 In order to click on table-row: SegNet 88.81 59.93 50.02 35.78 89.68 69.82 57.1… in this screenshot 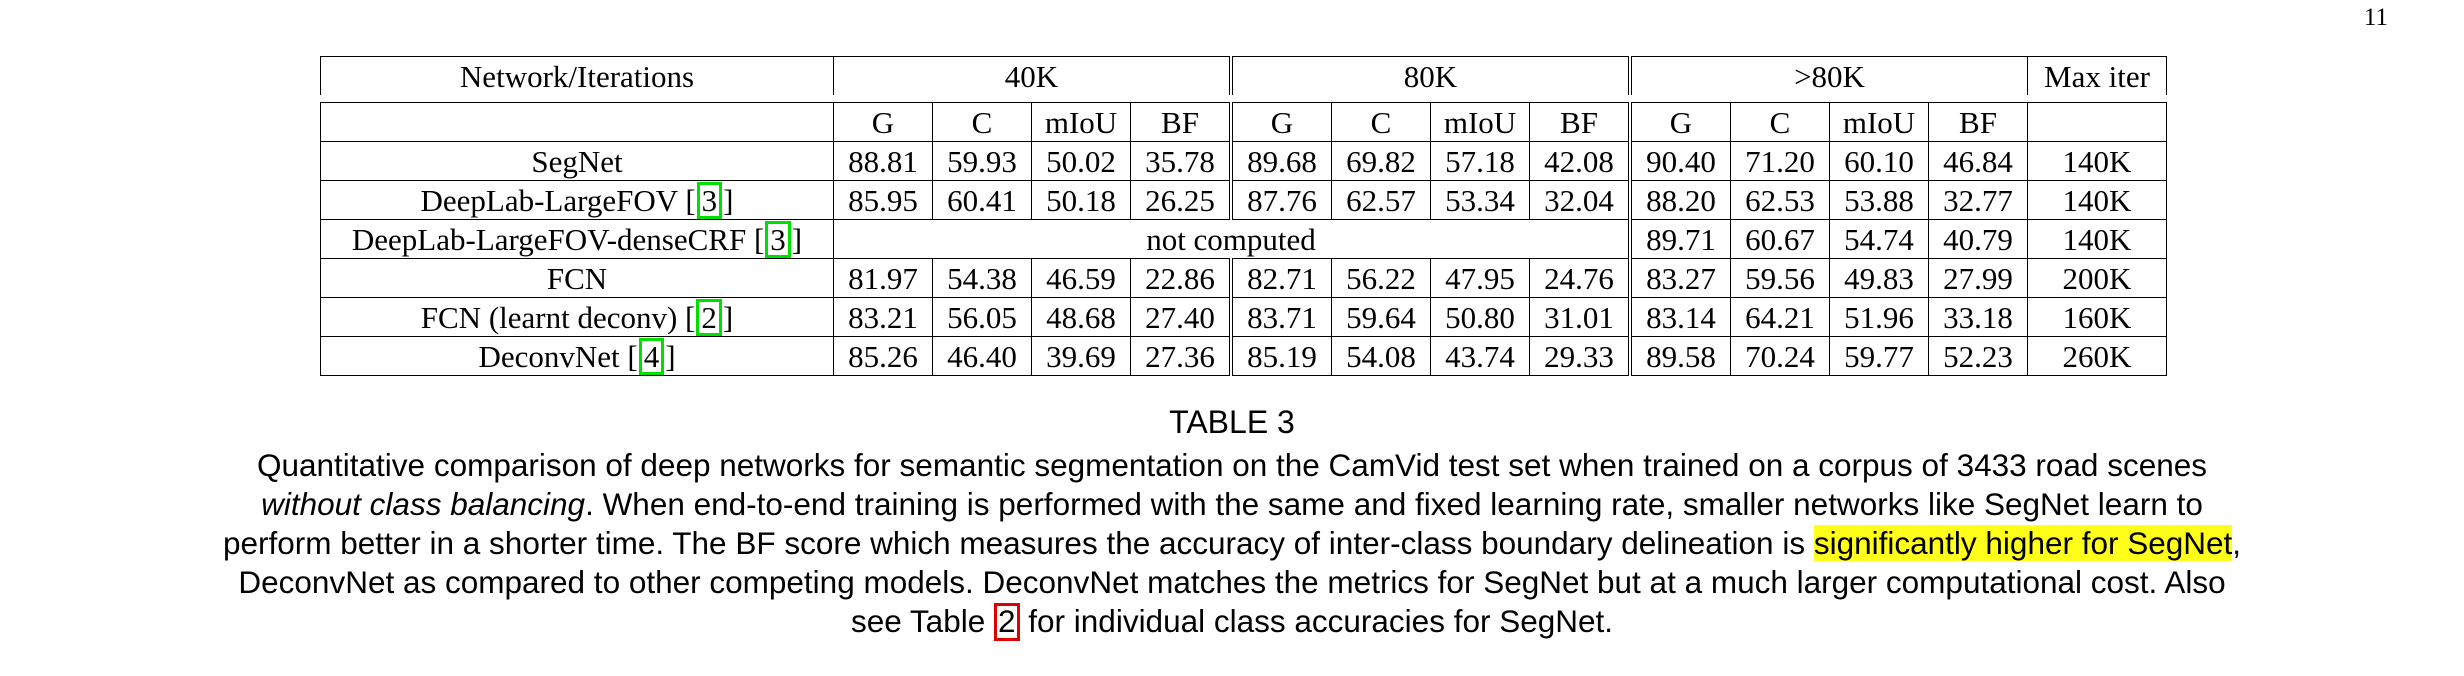, I will do `click(1243, 161)`.